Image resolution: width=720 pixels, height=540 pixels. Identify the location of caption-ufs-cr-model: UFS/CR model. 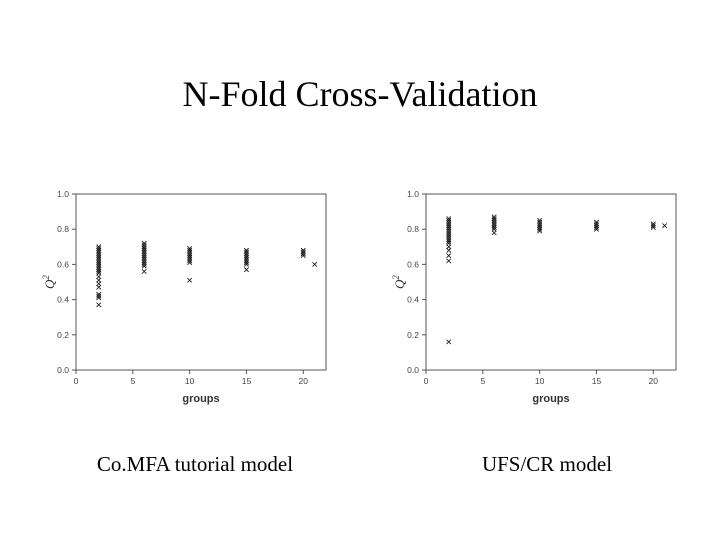
(547, 464).